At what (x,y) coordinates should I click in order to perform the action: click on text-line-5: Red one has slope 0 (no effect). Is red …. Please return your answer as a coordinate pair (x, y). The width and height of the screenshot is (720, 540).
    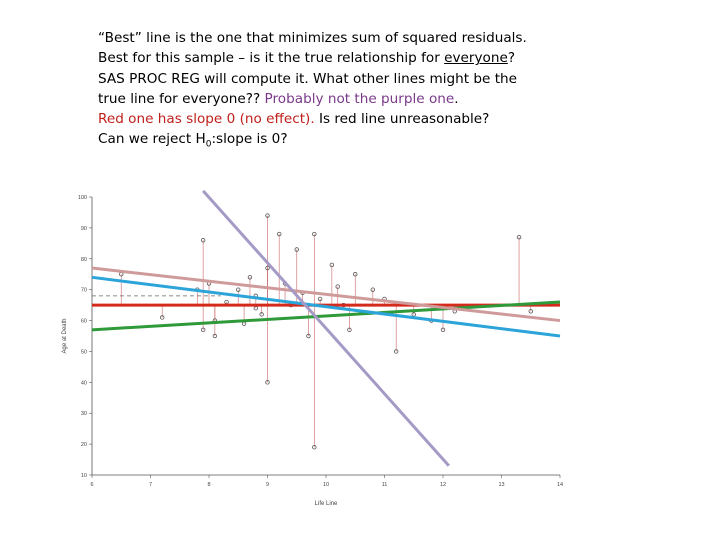
    Looking at the image, I should click on (398, 119).